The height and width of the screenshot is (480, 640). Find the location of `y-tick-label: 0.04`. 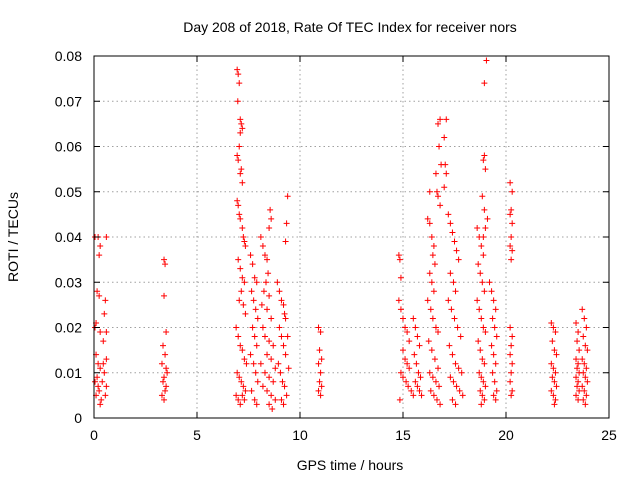

y-tick-label: 0.04 is located at coordinates (68, 237).